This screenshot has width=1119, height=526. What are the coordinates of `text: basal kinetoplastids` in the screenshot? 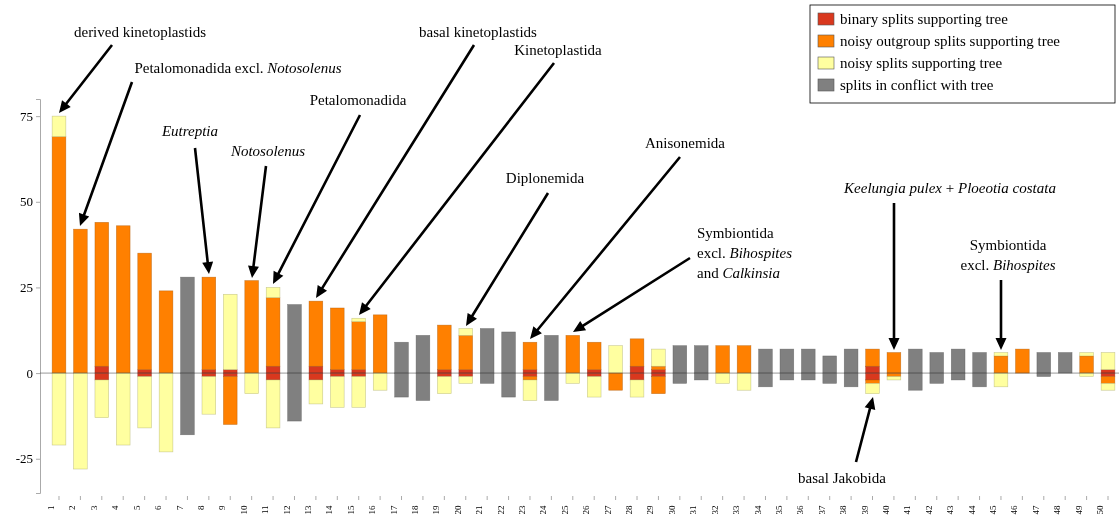 It's located at (478, 32).